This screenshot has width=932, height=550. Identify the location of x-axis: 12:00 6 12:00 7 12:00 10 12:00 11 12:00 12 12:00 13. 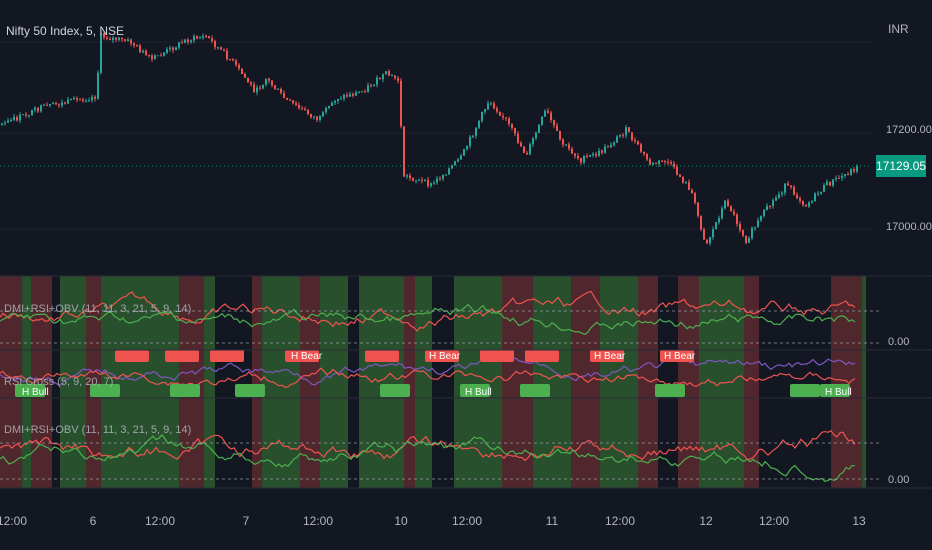
(433, 521).